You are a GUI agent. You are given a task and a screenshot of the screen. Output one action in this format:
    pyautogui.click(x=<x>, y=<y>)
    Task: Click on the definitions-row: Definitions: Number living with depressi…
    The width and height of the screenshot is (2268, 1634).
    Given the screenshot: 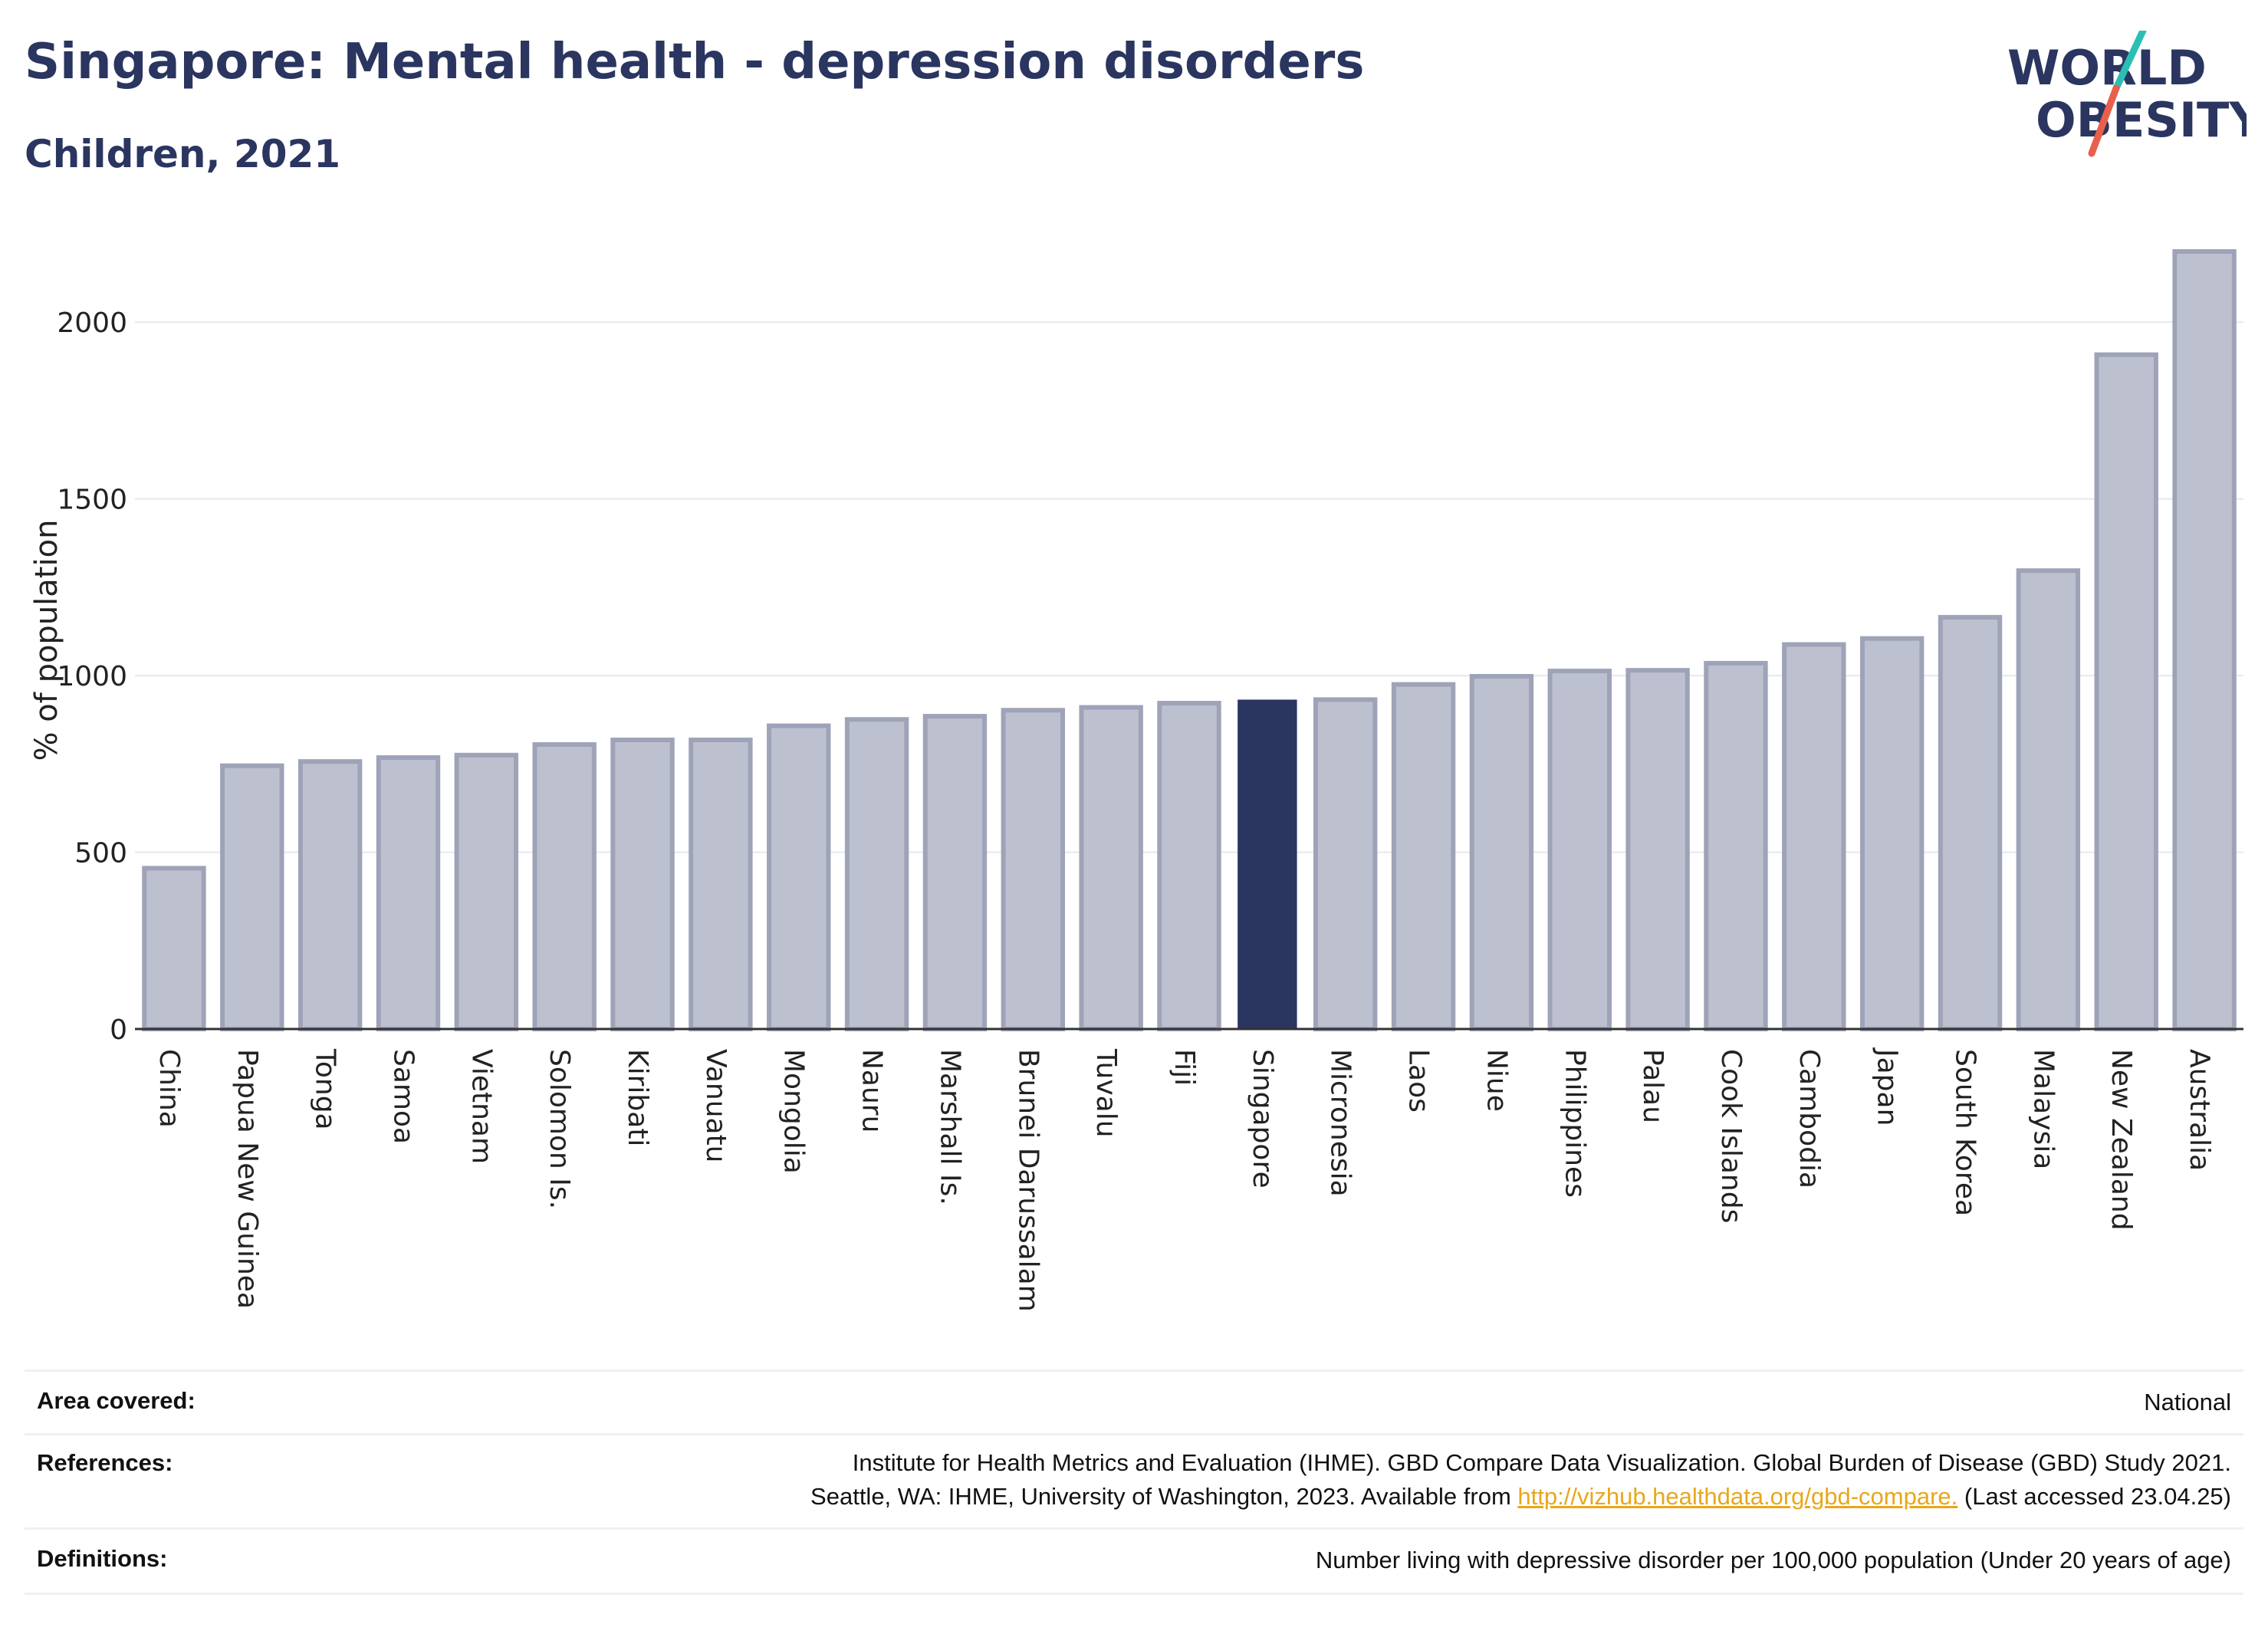 What is the action you would take?
    pyautogui.click(x=1134, y=1563)
    